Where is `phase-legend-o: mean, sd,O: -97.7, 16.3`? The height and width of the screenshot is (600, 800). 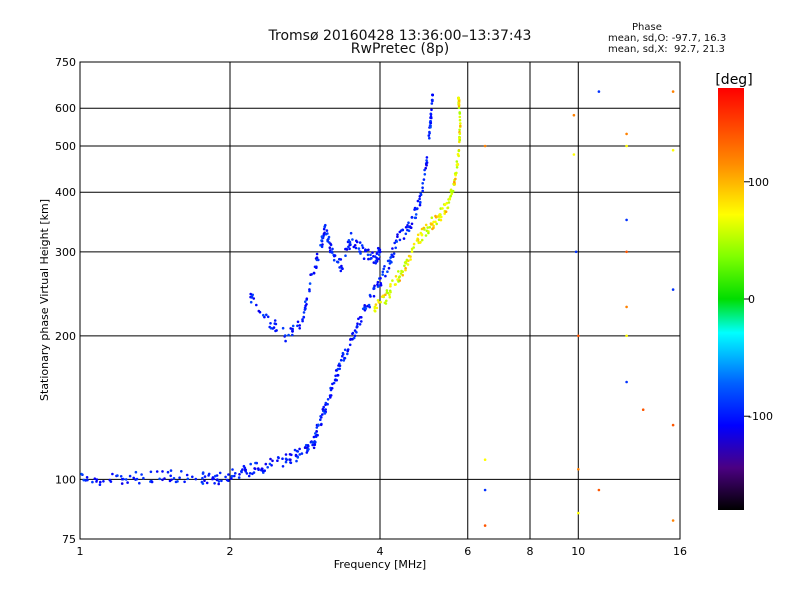
phase-legend-o: mean, sd,O: -97.7, 16.3 is located at coordinates (667, 38).